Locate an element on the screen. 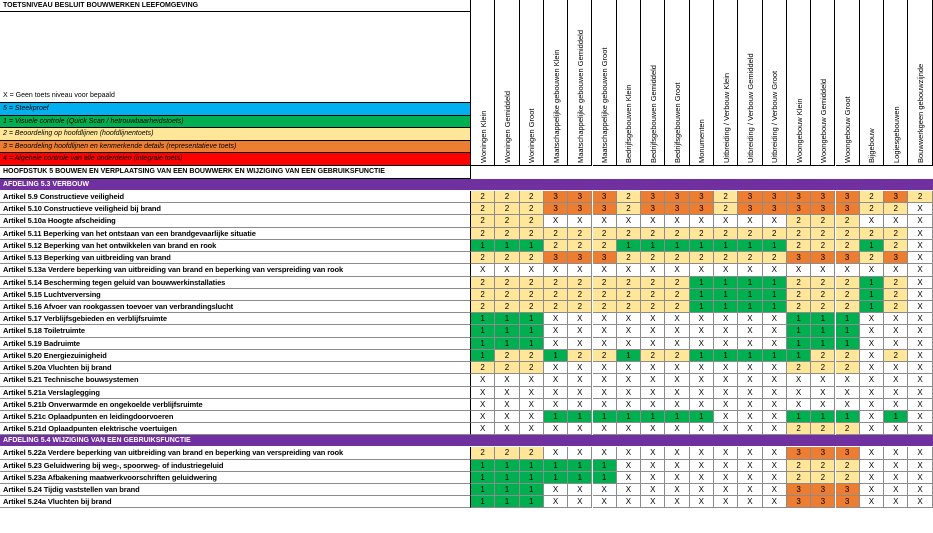  article-label: Artikel 5.19 Badruimte is located at coordinates (235, 343).